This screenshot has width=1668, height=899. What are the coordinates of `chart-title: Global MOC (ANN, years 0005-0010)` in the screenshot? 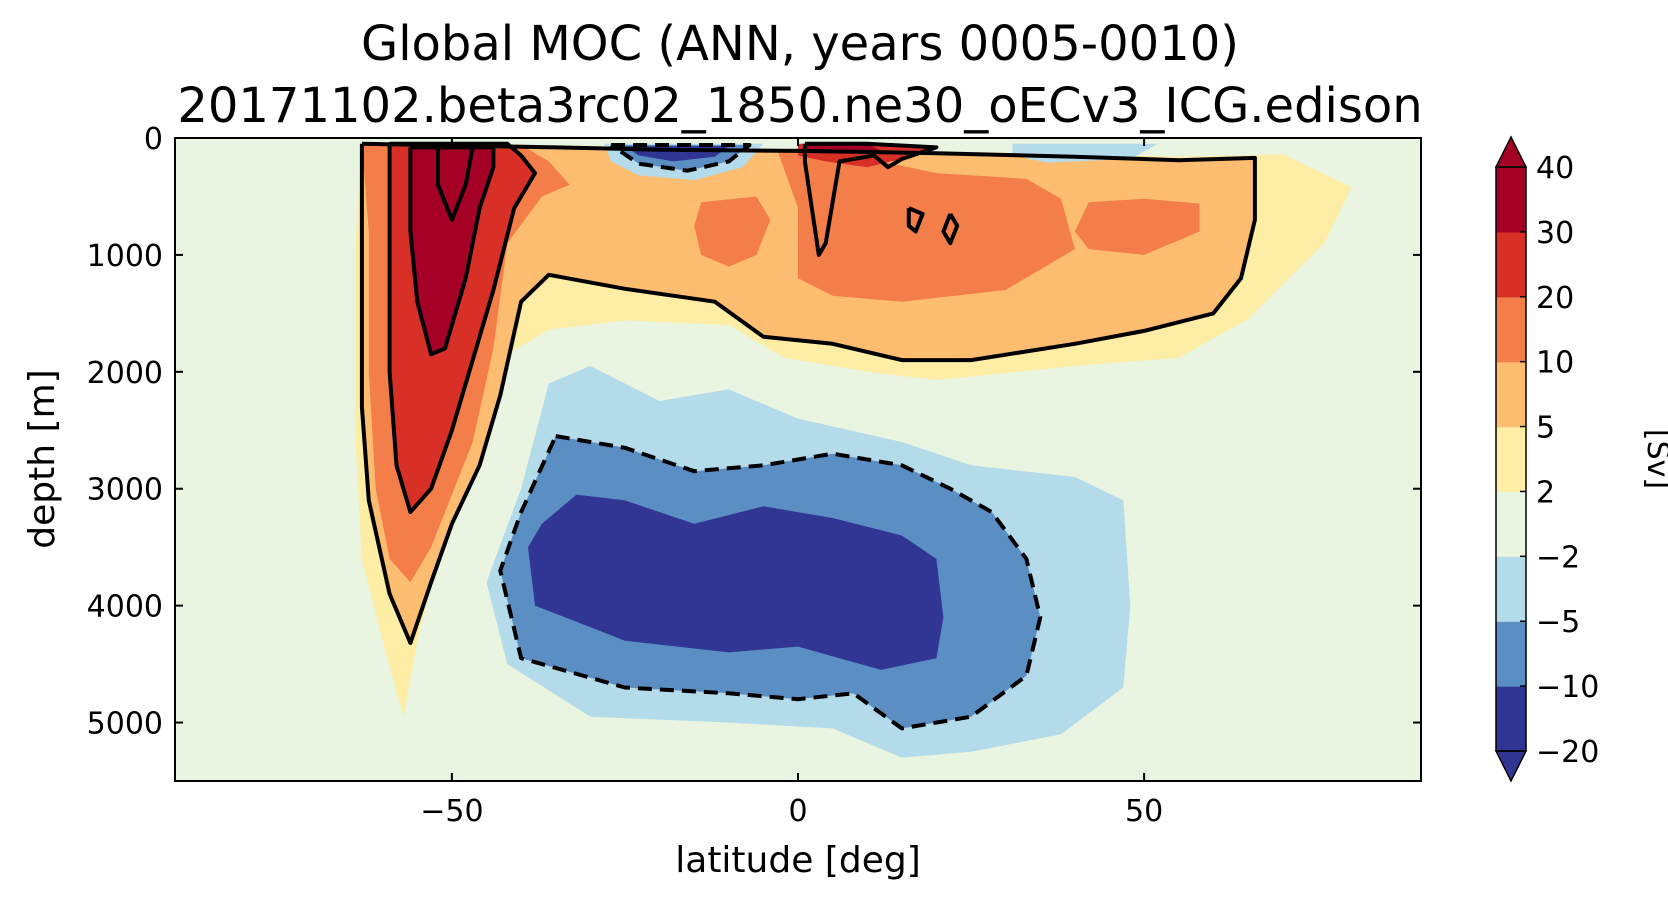 It's located at (800, 44).